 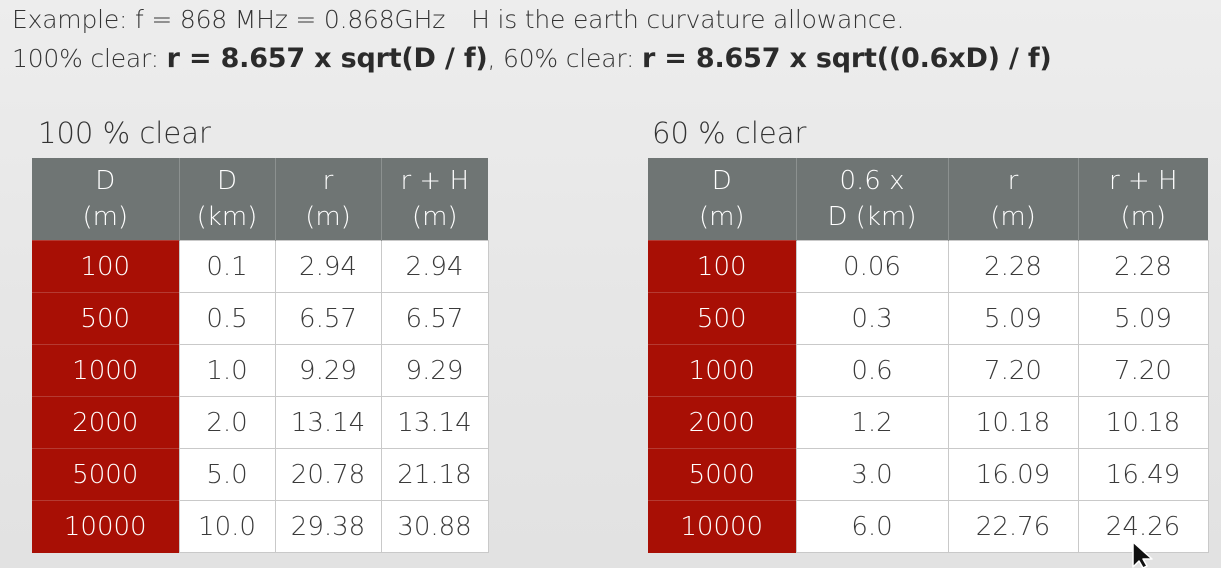 What do you see at coordinates (328, 266) in the screenshot?
I see `radius-cell: 2.94` at bounding box center [328, 266].